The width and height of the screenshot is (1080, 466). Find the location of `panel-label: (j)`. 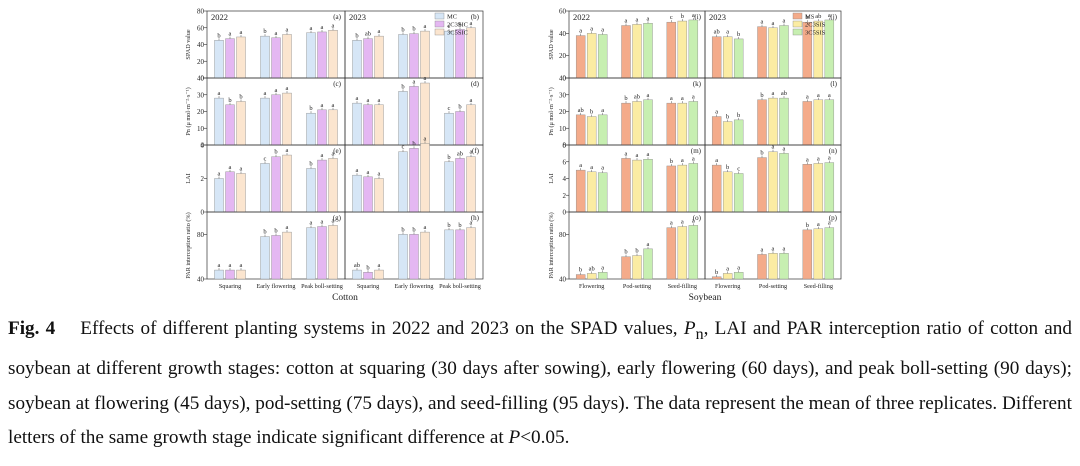

panel-label: (j) is located at coordinates (833, 17).